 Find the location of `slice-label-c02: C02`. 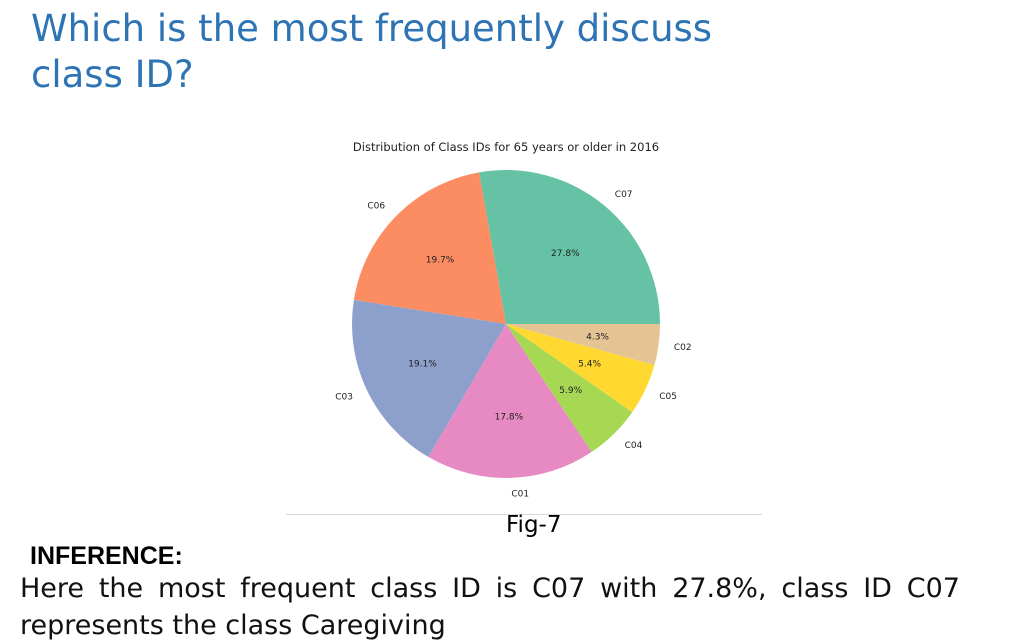

slice-label-c02: C02 is located at coordinates (683, 348).